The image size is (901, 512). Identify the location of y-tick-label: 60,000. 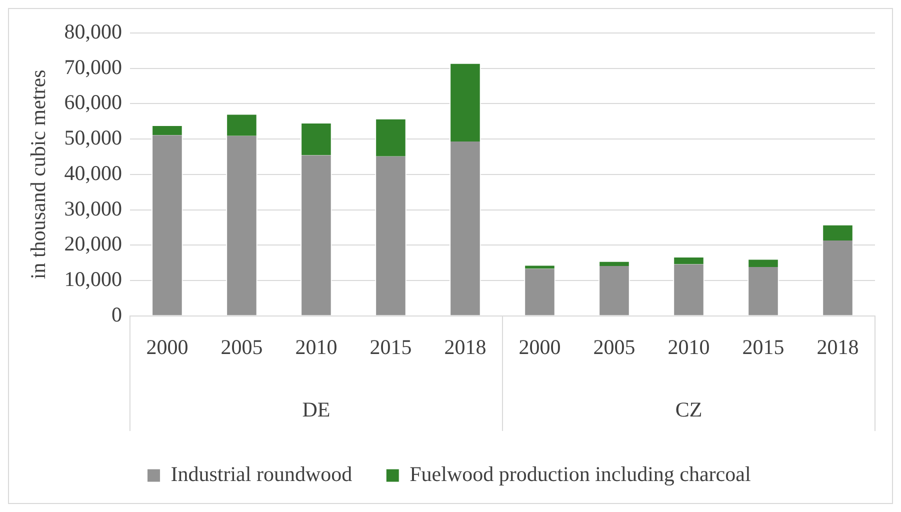
(93, 102).